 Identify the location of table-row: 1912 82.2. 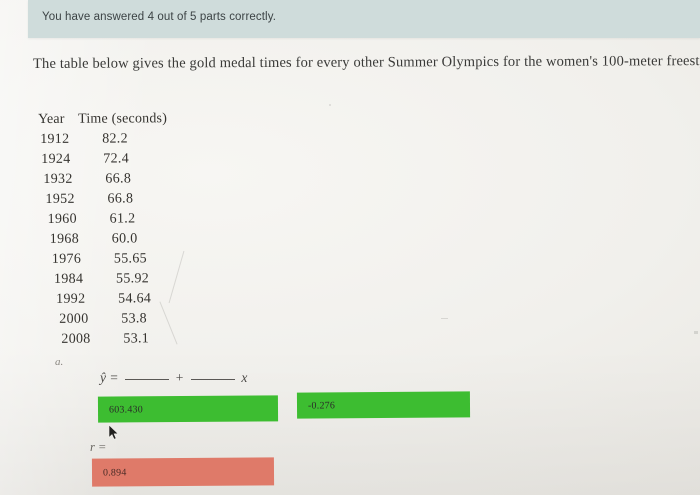
(111, 141).